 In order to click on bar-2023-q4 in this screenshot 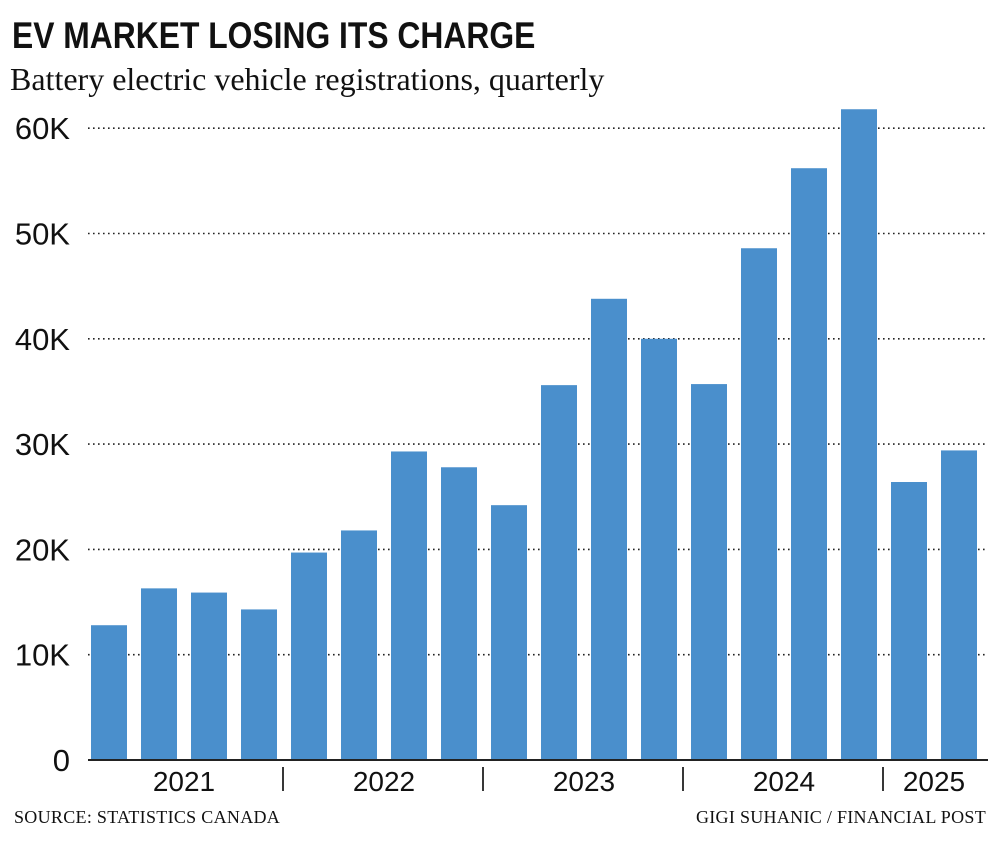, I will do `click(659, 549)`.